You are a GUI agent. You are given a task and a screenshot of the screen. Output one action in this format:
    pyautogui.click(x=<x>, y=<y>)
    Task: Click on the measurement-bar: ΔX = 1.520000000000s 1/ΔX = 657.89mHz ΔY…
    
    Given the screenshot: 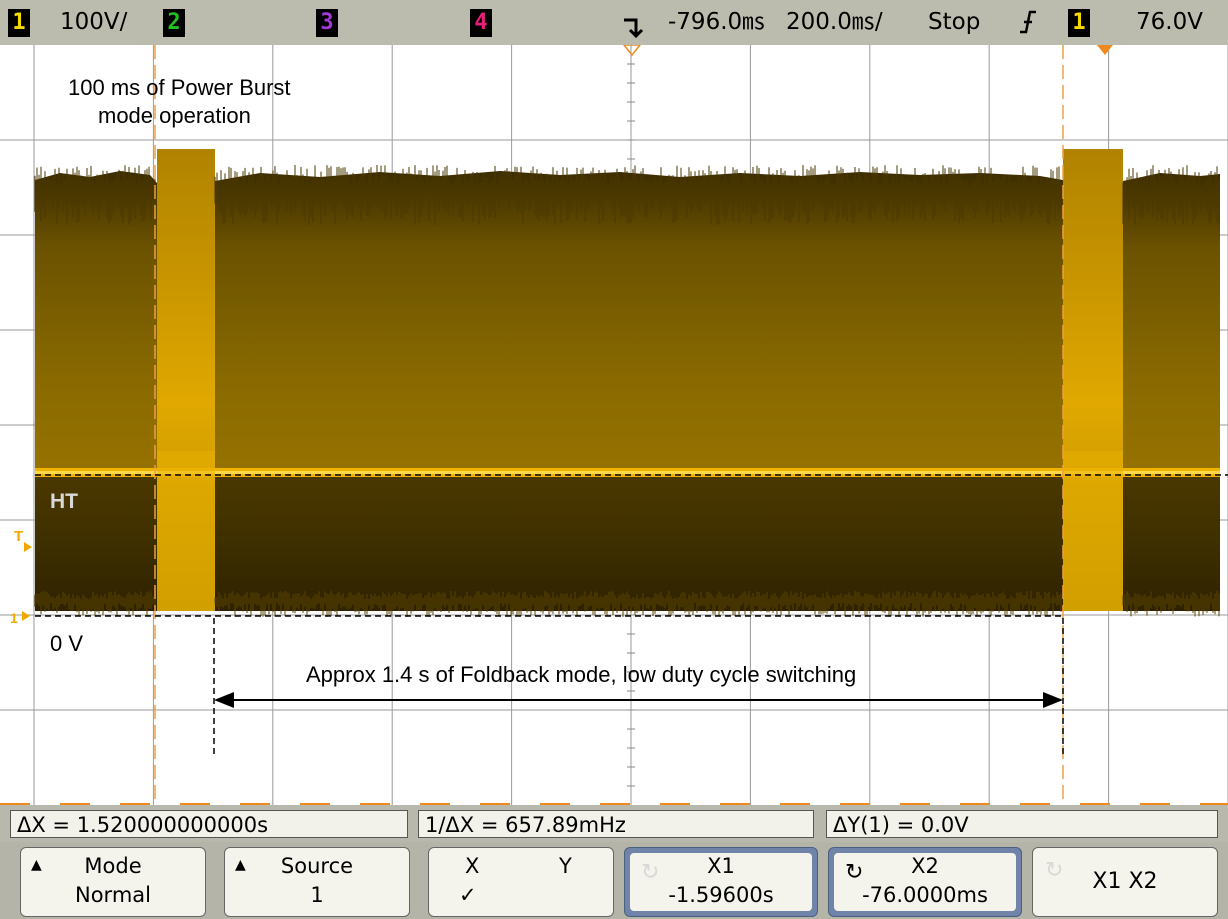 What is the action you would take?
    pyautogui.click(x=614, y=823)
    